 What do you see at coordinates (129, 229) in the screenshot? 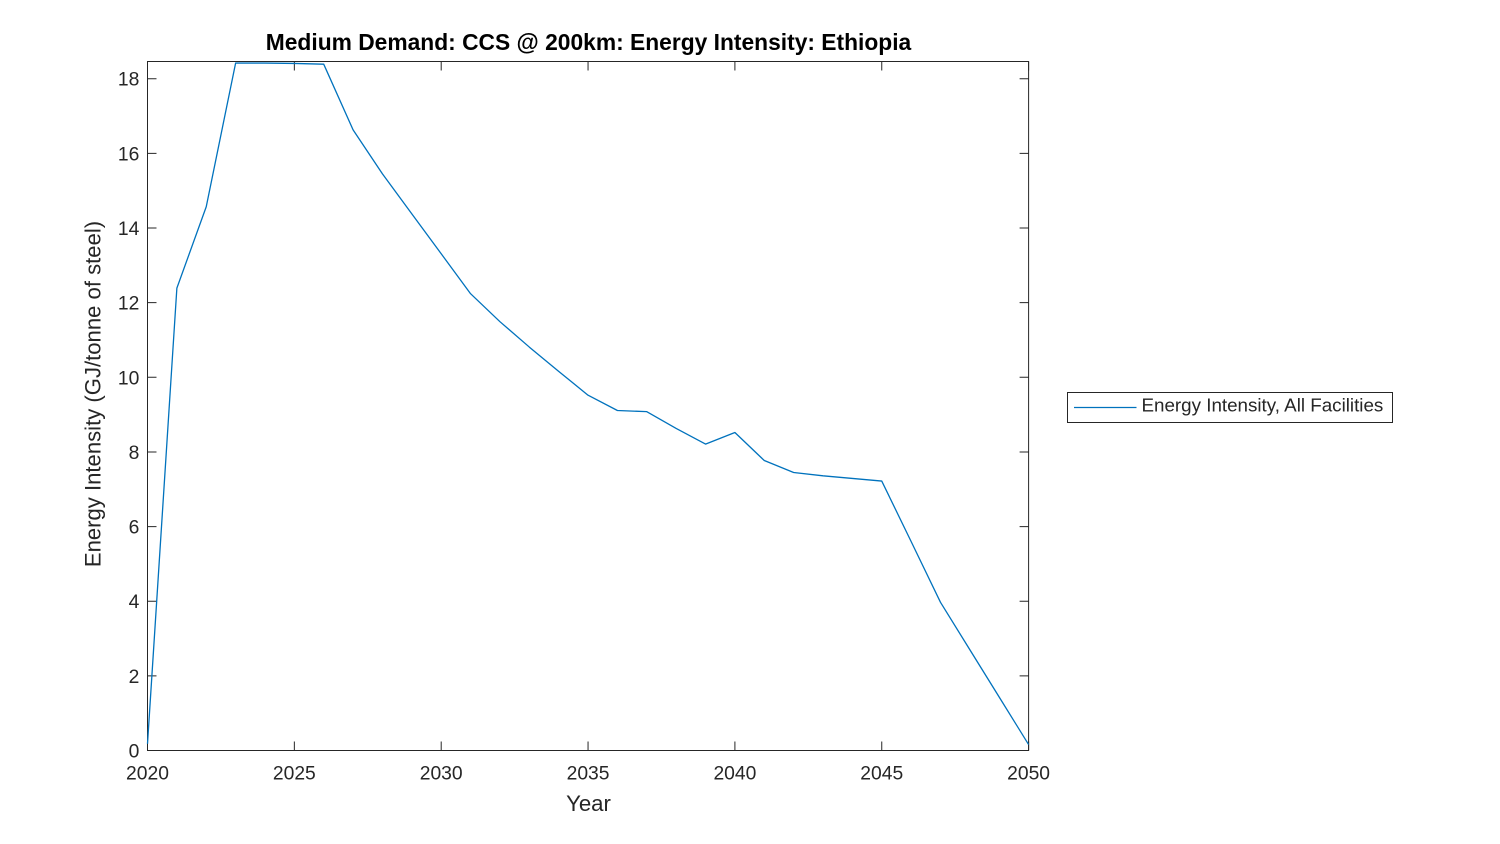
I see `svg-text: 14` at bounding box center [129, 229].